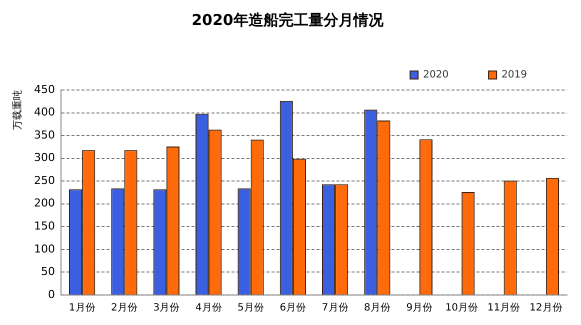 This screenshot has height=325, width=581. I want to click on x-tick-label: 1月份, so click(82, 308).